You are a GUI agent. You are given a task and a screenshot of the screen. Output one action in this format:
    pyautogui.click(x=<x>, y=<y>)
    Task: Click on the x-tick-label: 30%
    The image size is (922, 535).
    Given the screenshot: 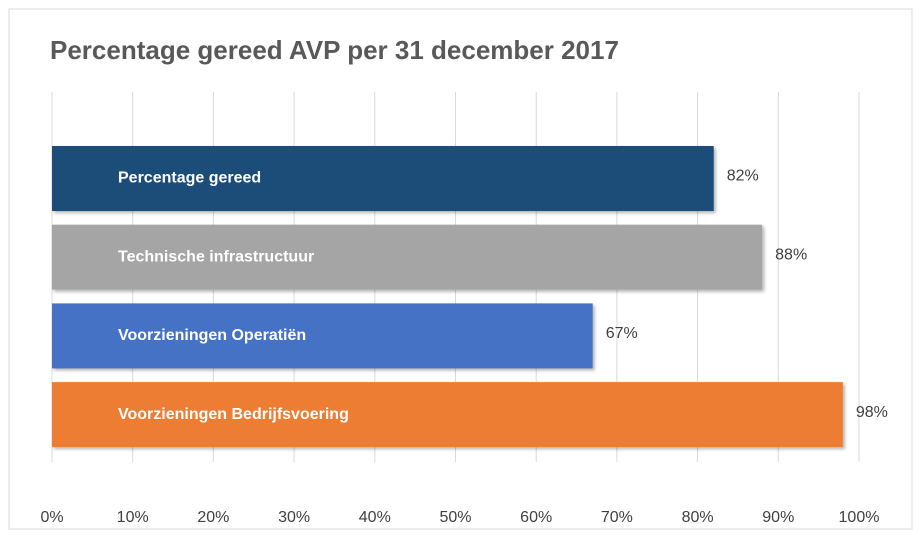 What is the action you would take?
    pyautogui.click(x=294, y=517)
    